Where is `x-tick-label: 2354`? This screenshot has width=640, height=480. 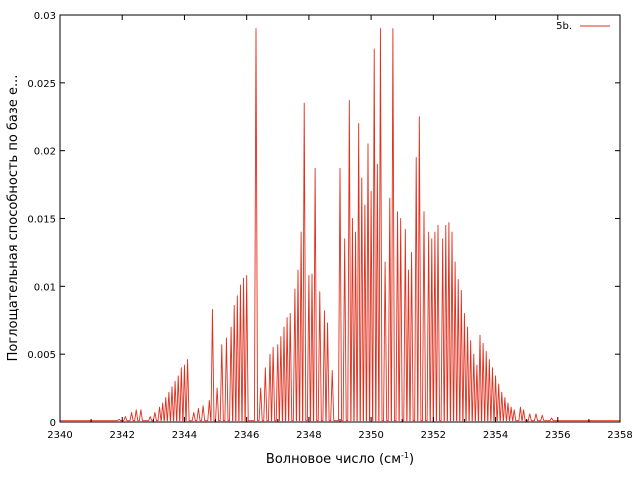
x-tick-label: 2354 is located at coordinates (495, 435).